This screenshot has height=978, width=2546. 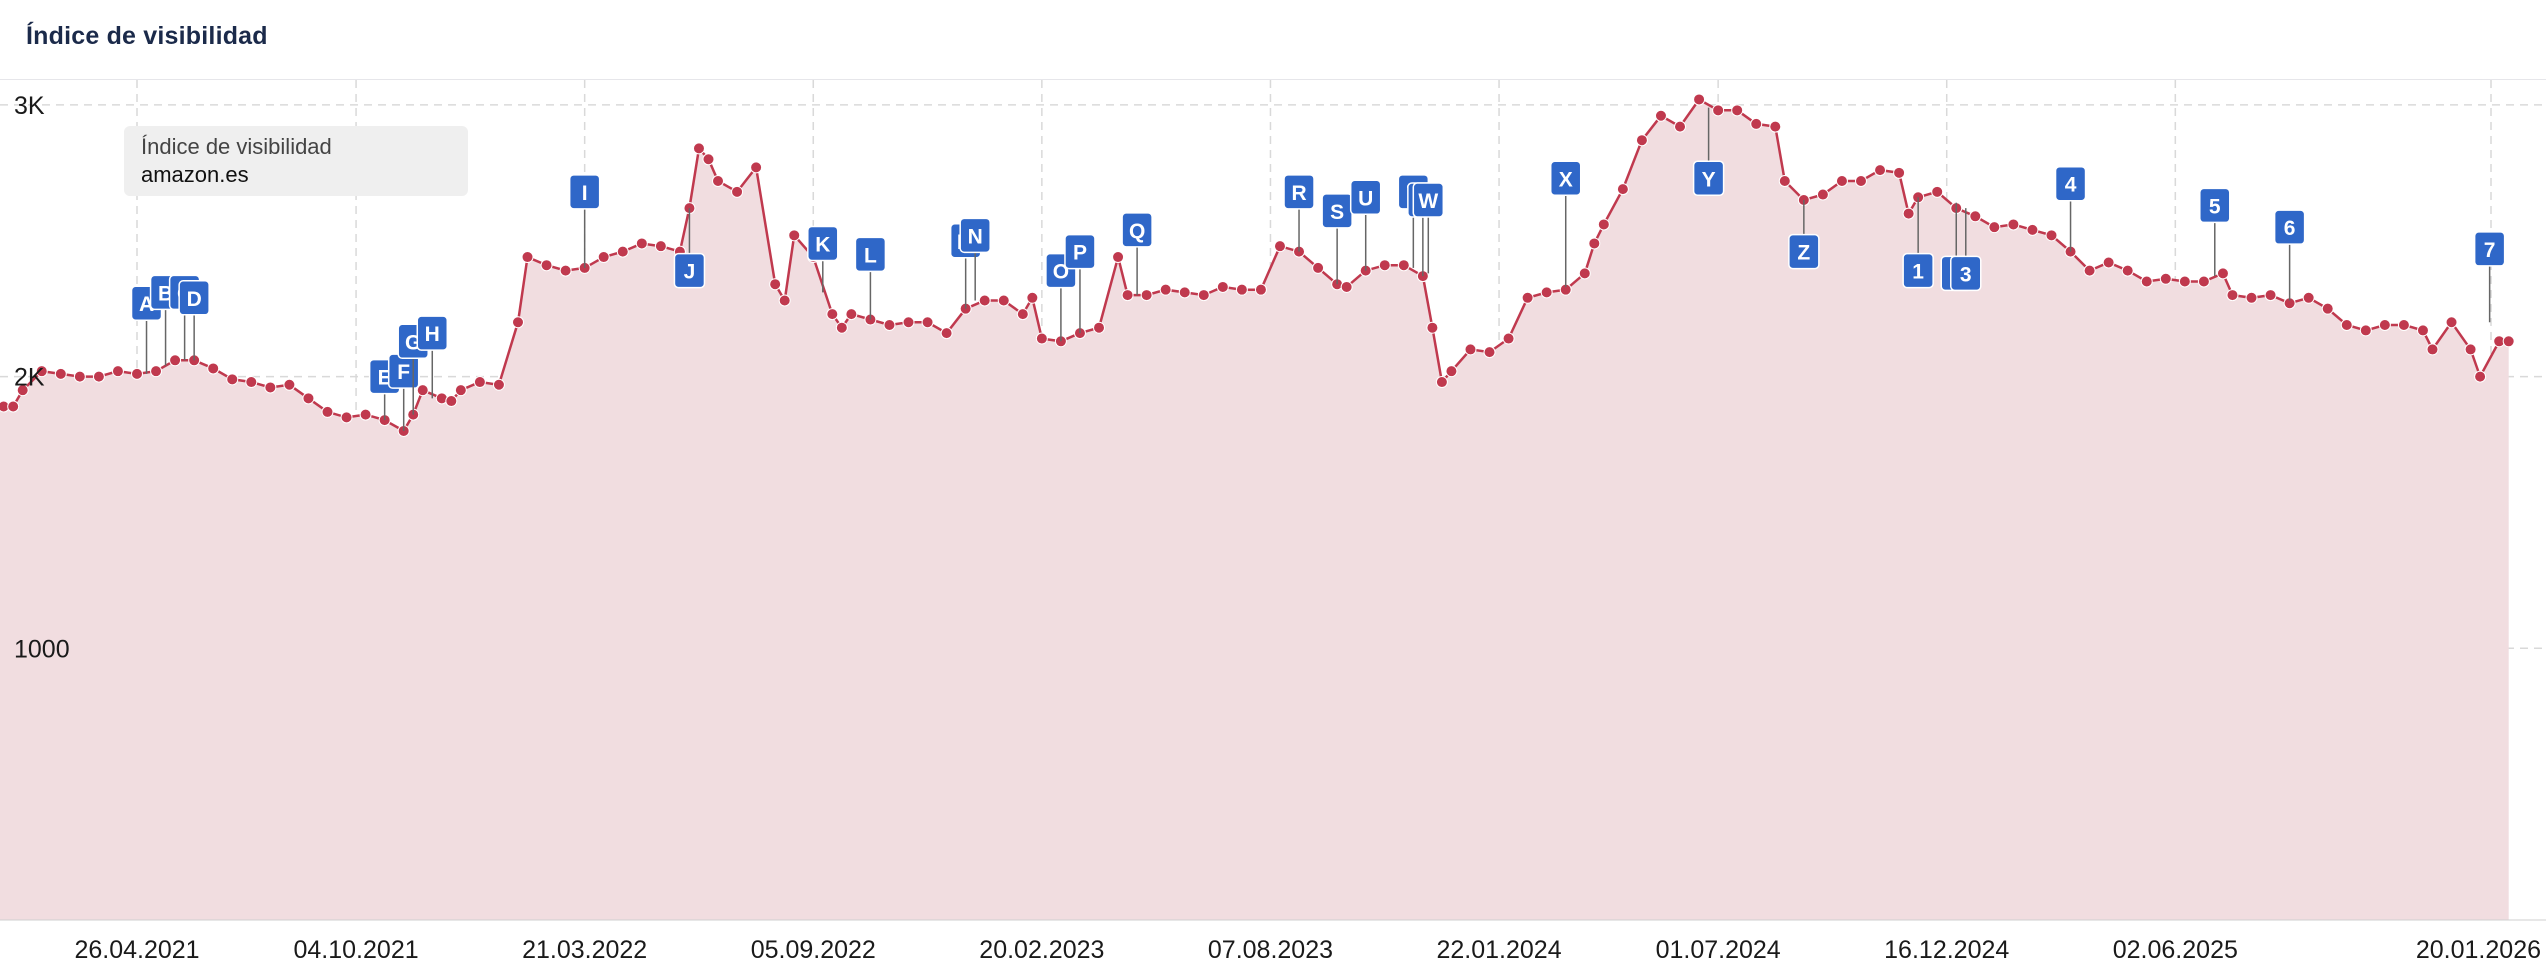 I want to click on event-flag-L: L, so click(x=870, y=278).